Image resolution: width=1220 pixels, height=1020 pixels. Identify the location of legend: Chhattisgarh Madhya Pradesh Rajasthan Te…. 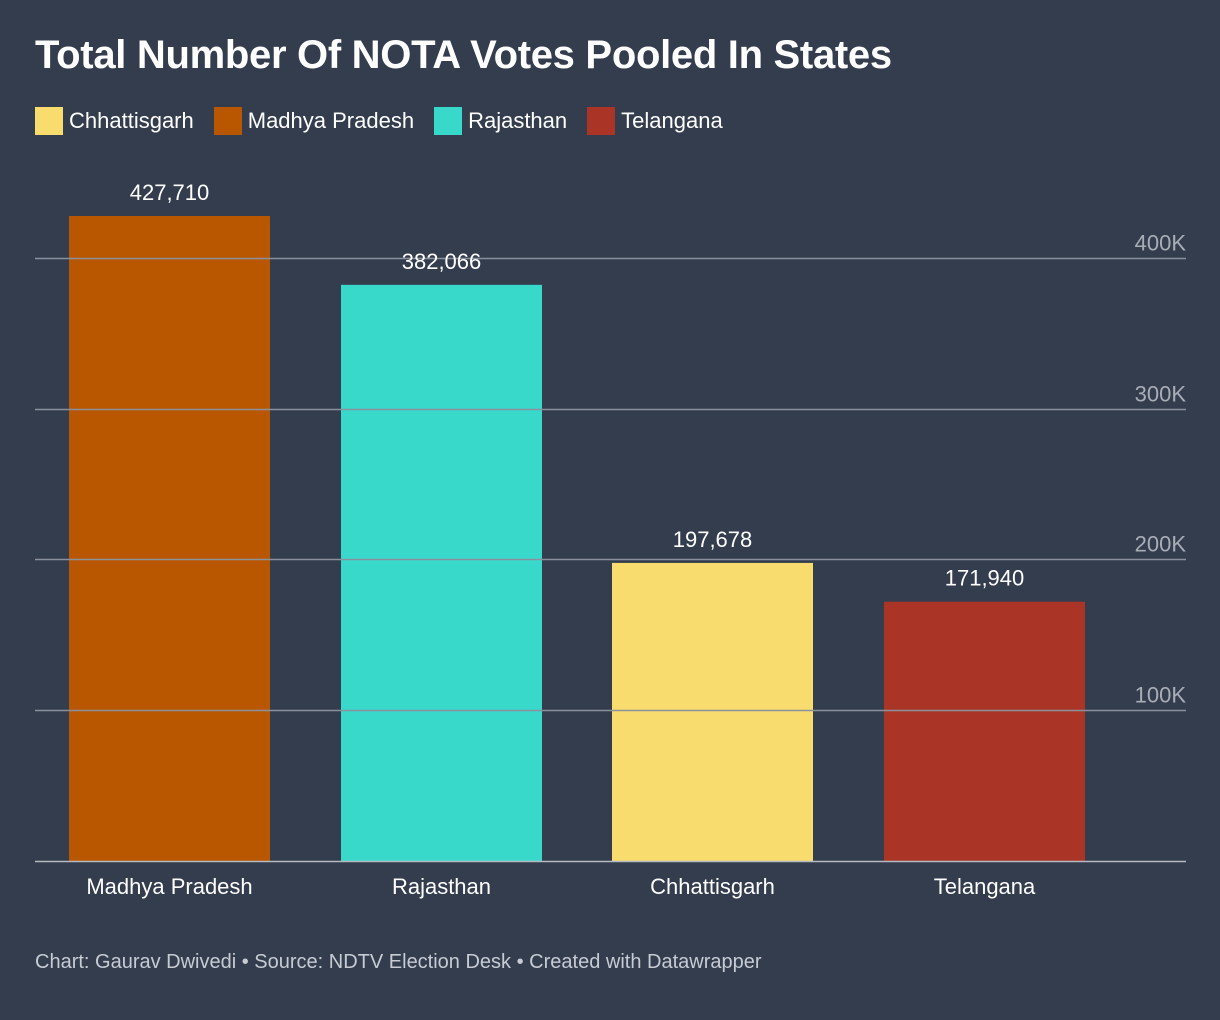
(389, 121).